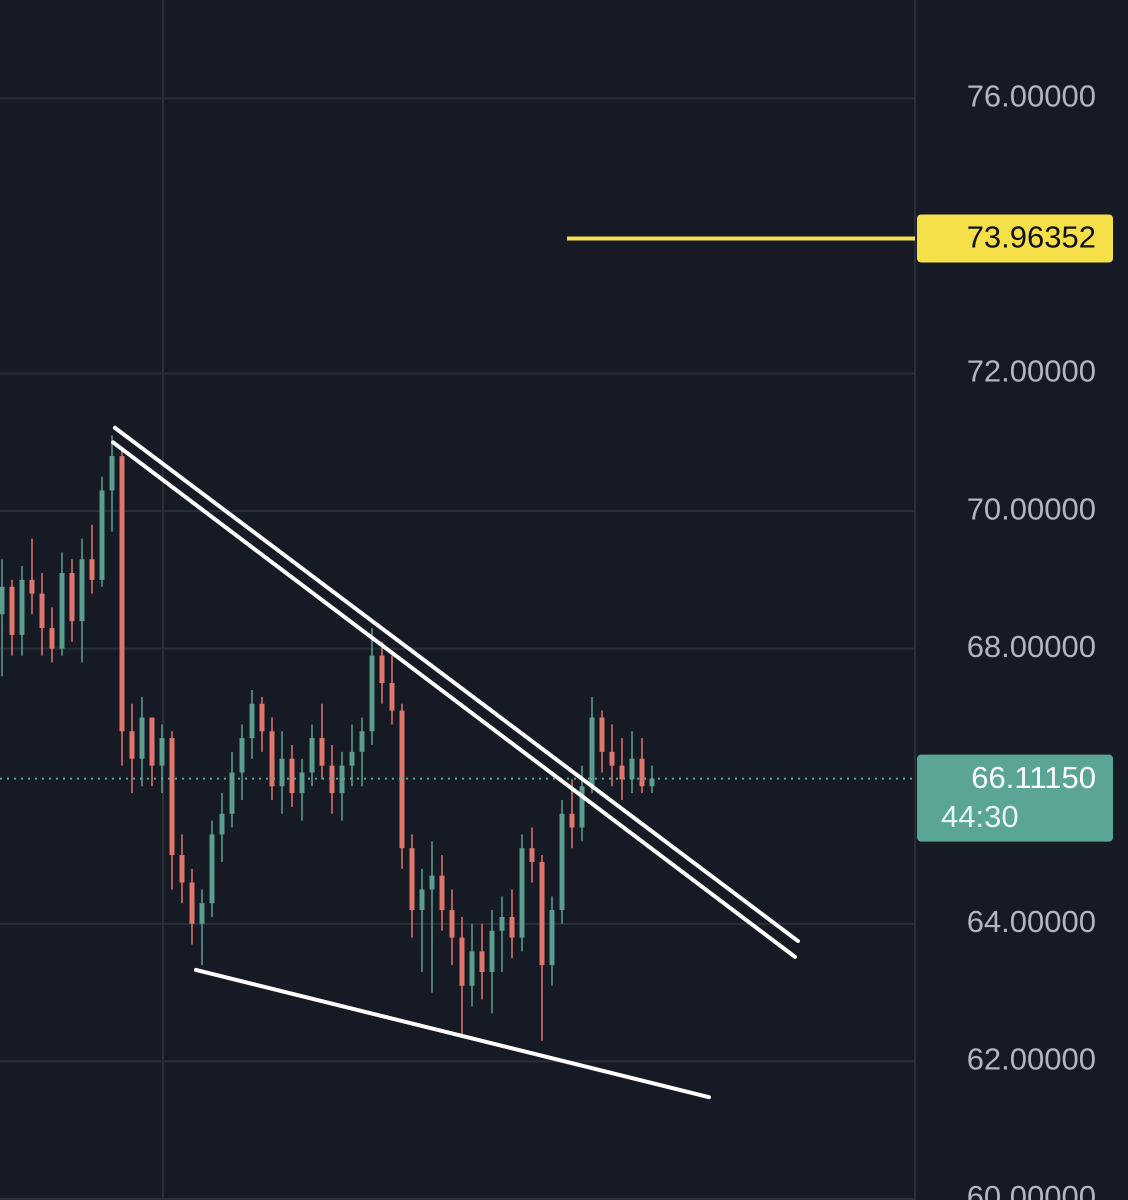 The image size is (1128, 1200). What do you see at coordinates (452, 1033) in the screenshot?
I see `trend-line` at bounding box center [452, 1033].